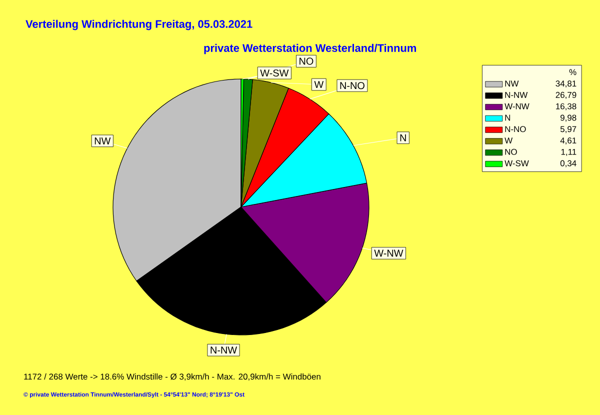  Describe the element at coordinates (568, 130) in the screenshot. I see `data-label: 5,97` at that location.